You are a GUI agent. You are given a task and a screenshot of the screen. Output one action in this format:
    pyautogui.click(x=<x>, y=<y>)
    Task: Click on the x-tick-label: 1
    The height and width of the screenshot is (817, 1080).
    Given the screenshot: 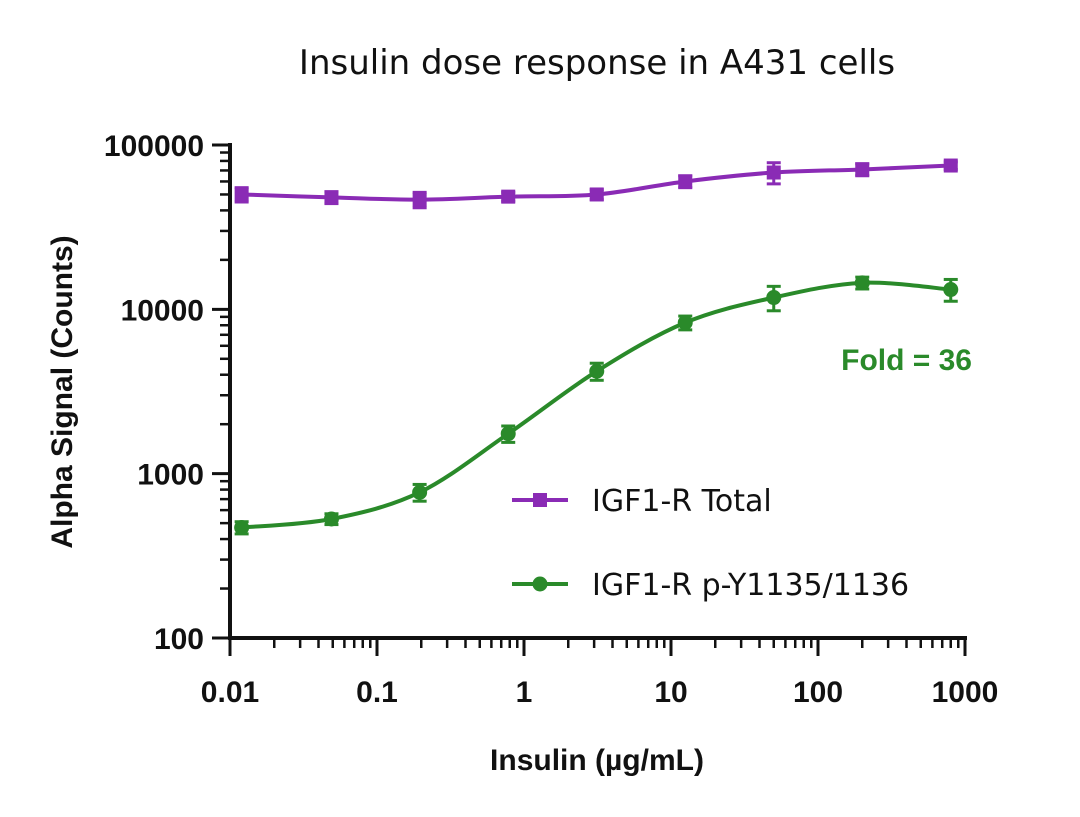 What is the action you would take?
    pyautogui.click(x=524, y=692)
    